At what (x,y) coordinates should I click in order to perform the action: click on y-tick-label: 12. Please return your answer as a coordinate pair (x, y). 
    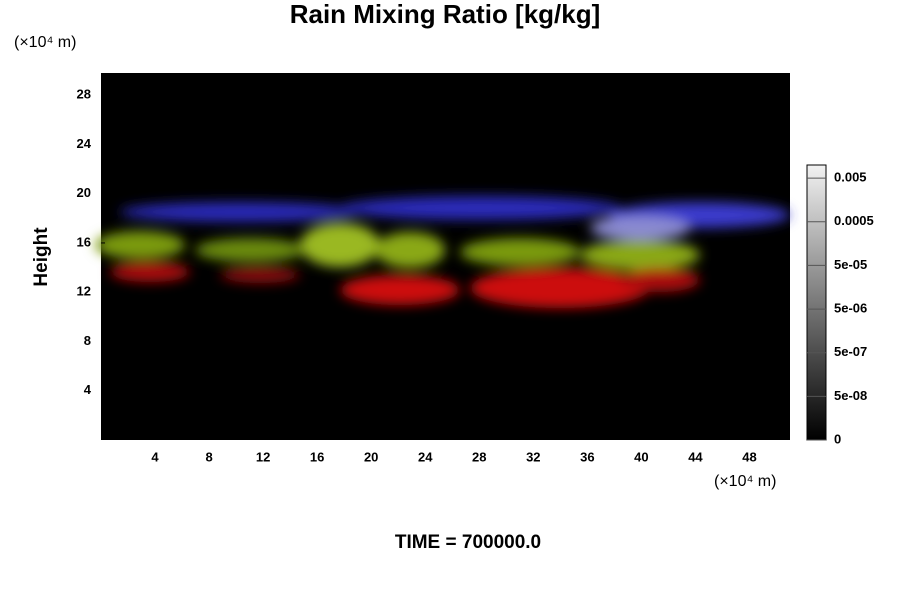
    Looking at the image, I should click on (84, 291).